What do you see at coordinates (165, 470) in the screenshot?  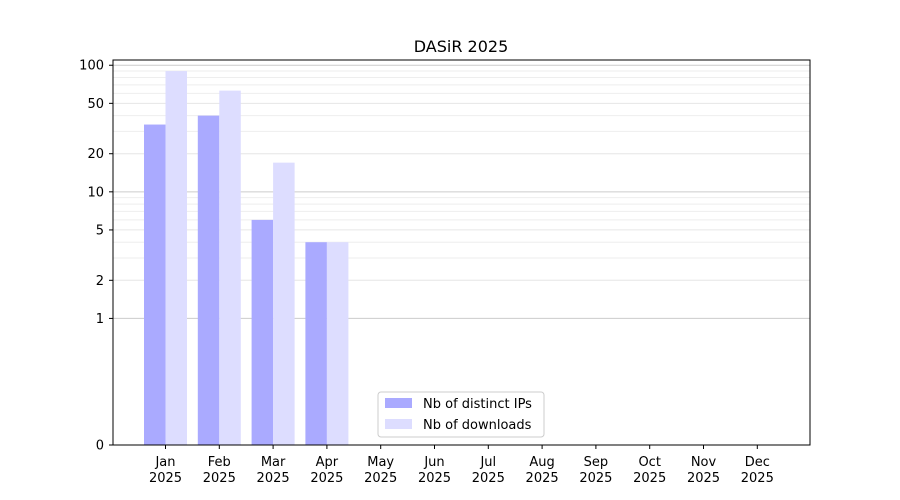 I see `x-tick-label: Jan 2025` at bounding box center [165, 470].